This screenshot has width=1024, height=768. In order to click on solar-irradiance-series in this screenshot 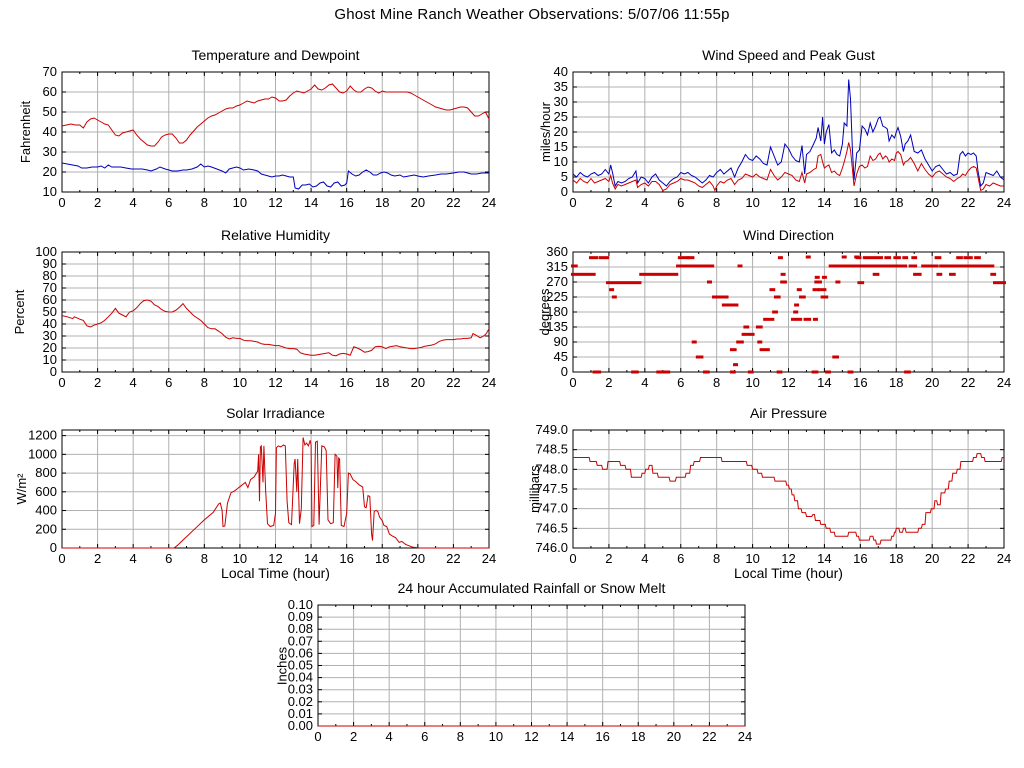, I will do `click(275, 493)`.